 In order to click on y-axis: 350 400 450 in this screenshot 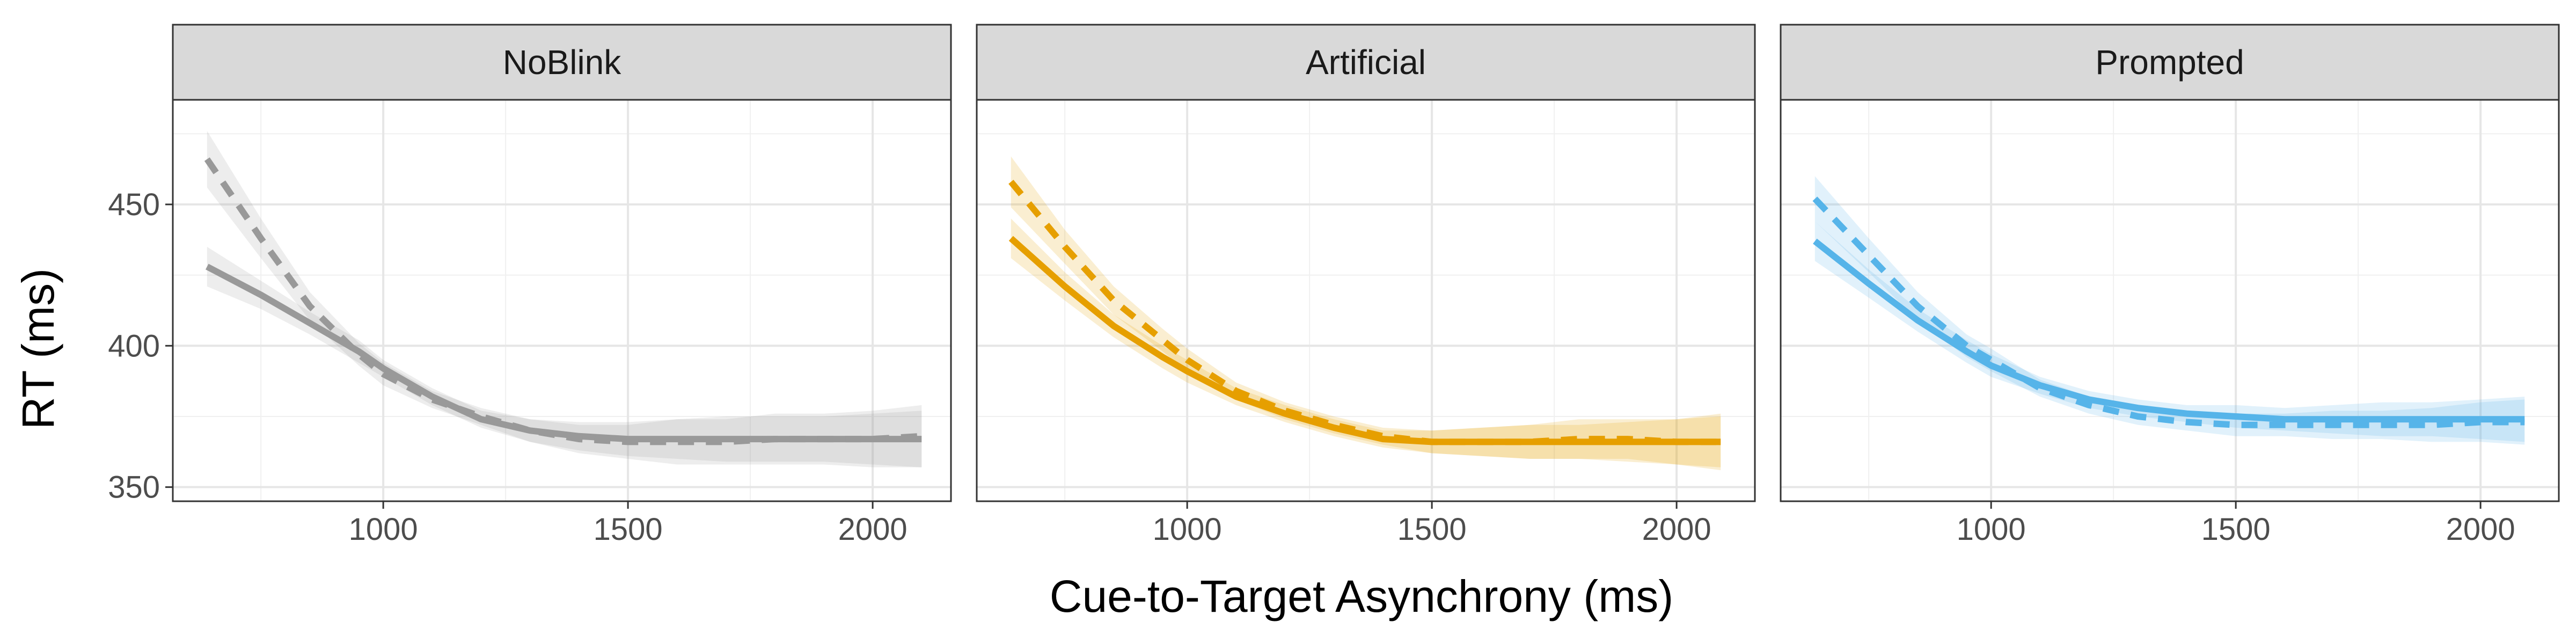, I will do `click(140, 346)`.